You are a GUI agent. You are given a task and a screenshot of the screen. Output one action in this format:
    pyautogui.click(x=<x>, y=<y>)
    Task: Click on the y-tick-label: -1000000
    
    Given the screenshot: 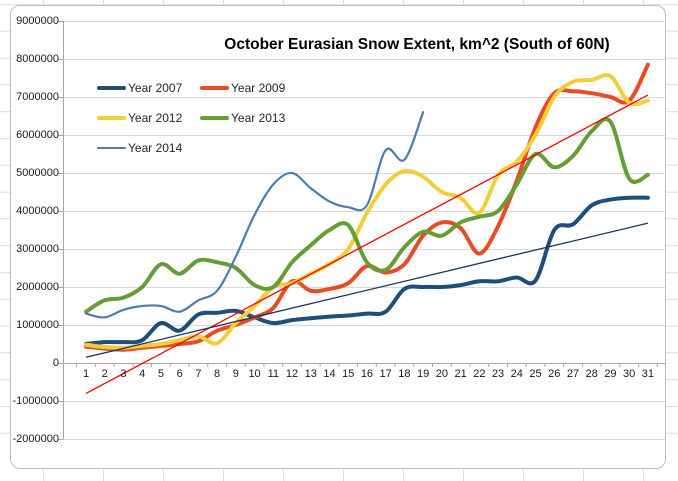 What is the action you would take?
    pyautogui.click(x=36, y=401)
    